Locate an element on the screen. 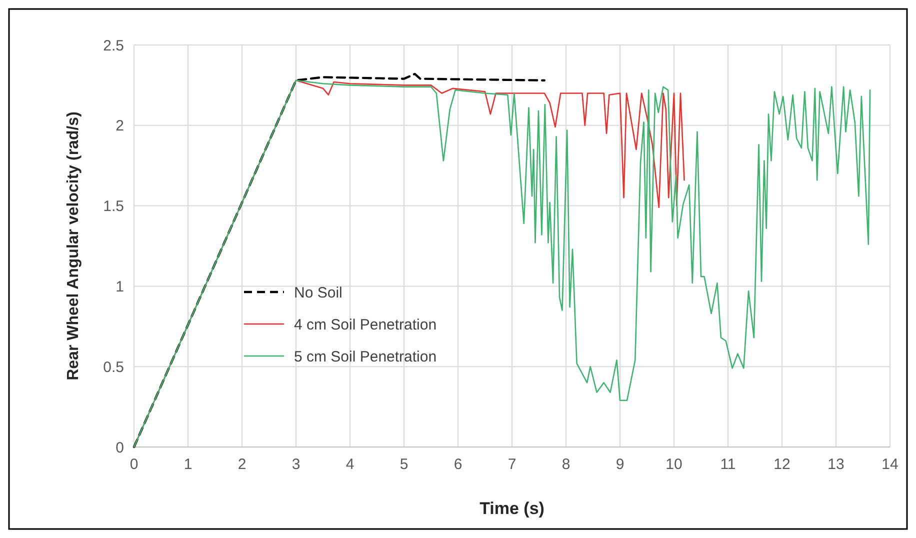 This screenshot has width=916, height=538. x-tick-label: 11 is located at coordinates (728, 464).